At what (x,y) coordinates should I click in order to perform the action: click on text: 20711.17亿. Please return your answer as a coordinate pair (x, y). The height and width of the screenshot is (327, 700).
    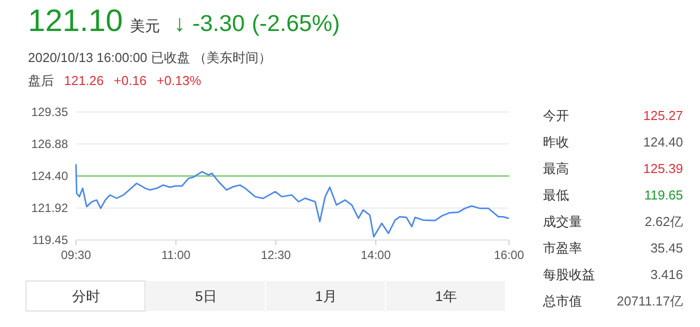
    Looking at the image, I should click on (649, 301).